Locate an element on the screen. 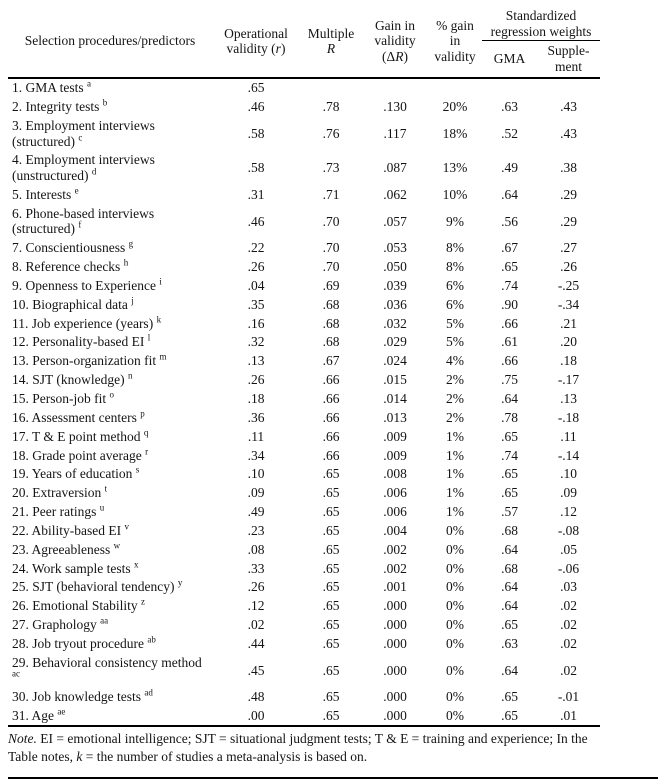  footnote-marker: b is located at coordinates (105, 103).